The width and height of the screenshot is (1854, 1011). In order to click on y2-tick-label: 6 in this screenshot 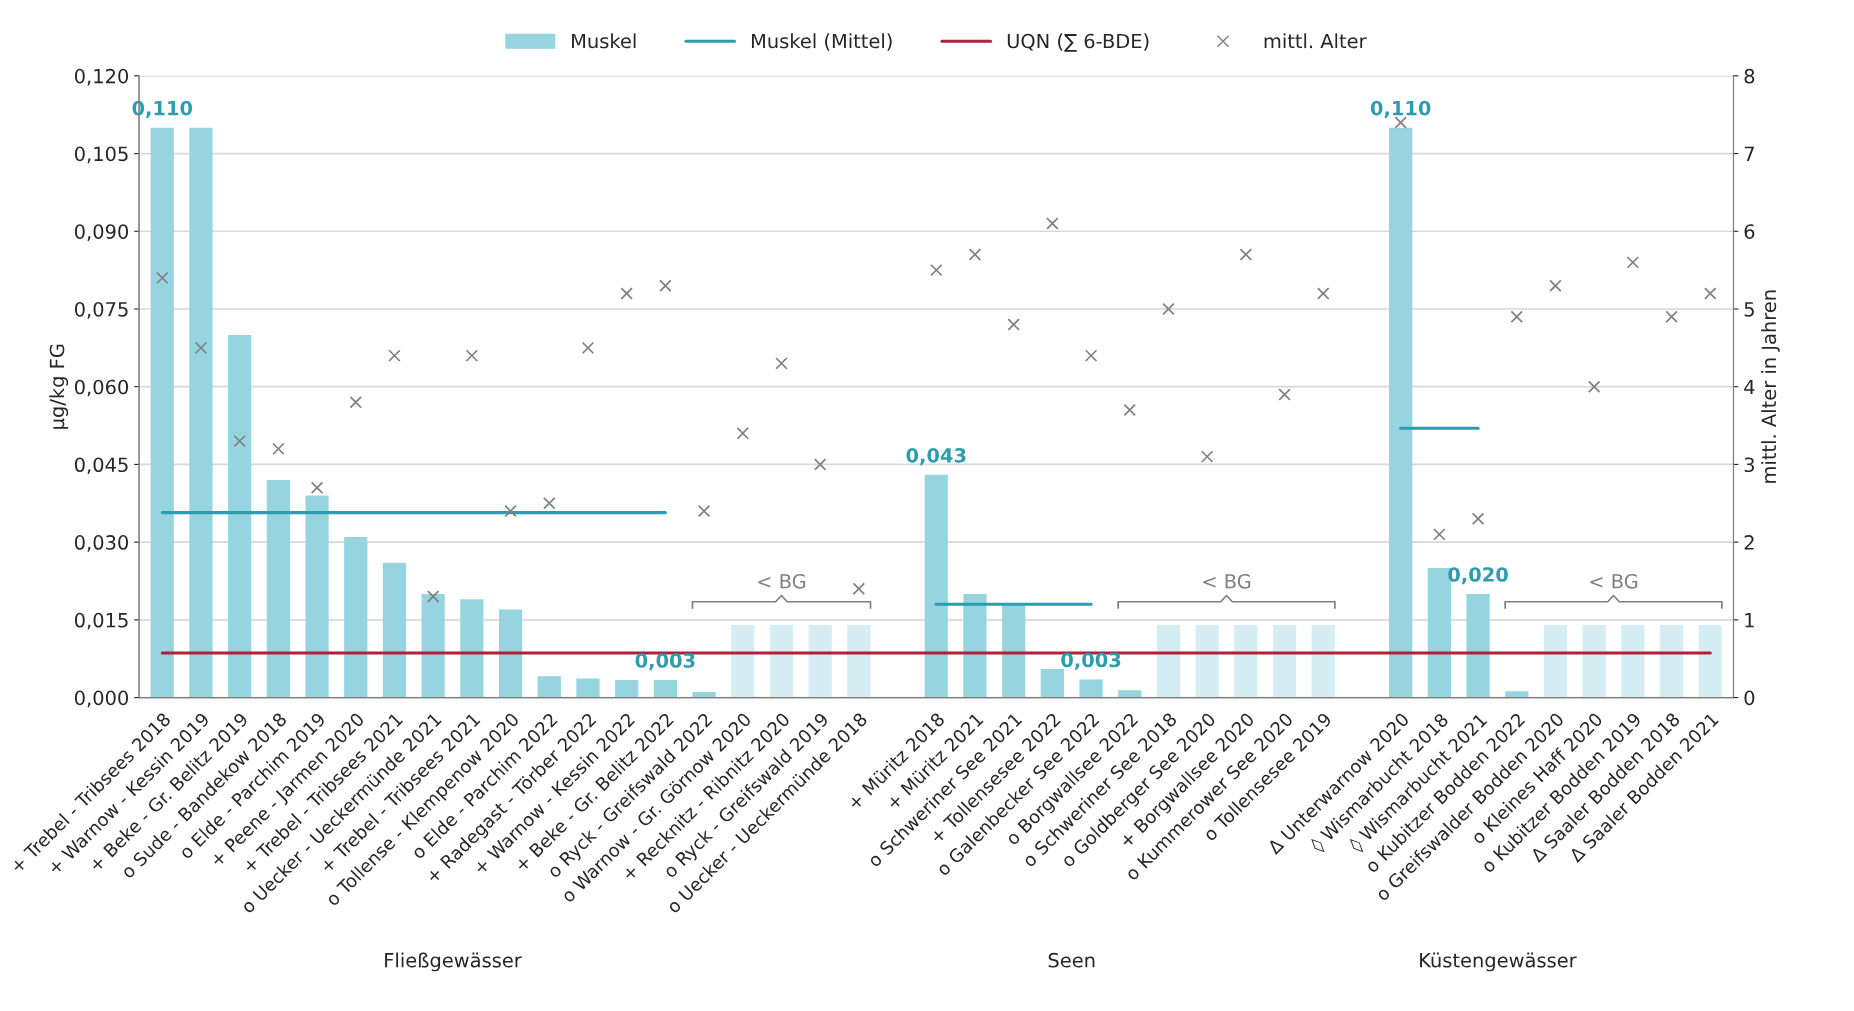, I will do `click(1749, 231)`.